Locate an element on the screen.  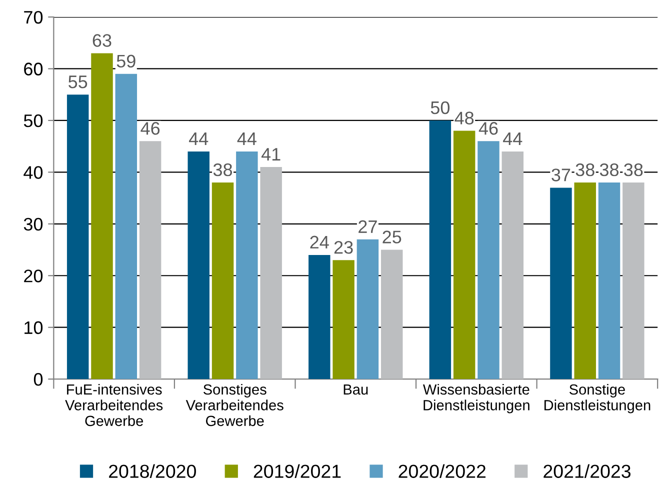
data-label: 59 is located at coordinates (126, 61).